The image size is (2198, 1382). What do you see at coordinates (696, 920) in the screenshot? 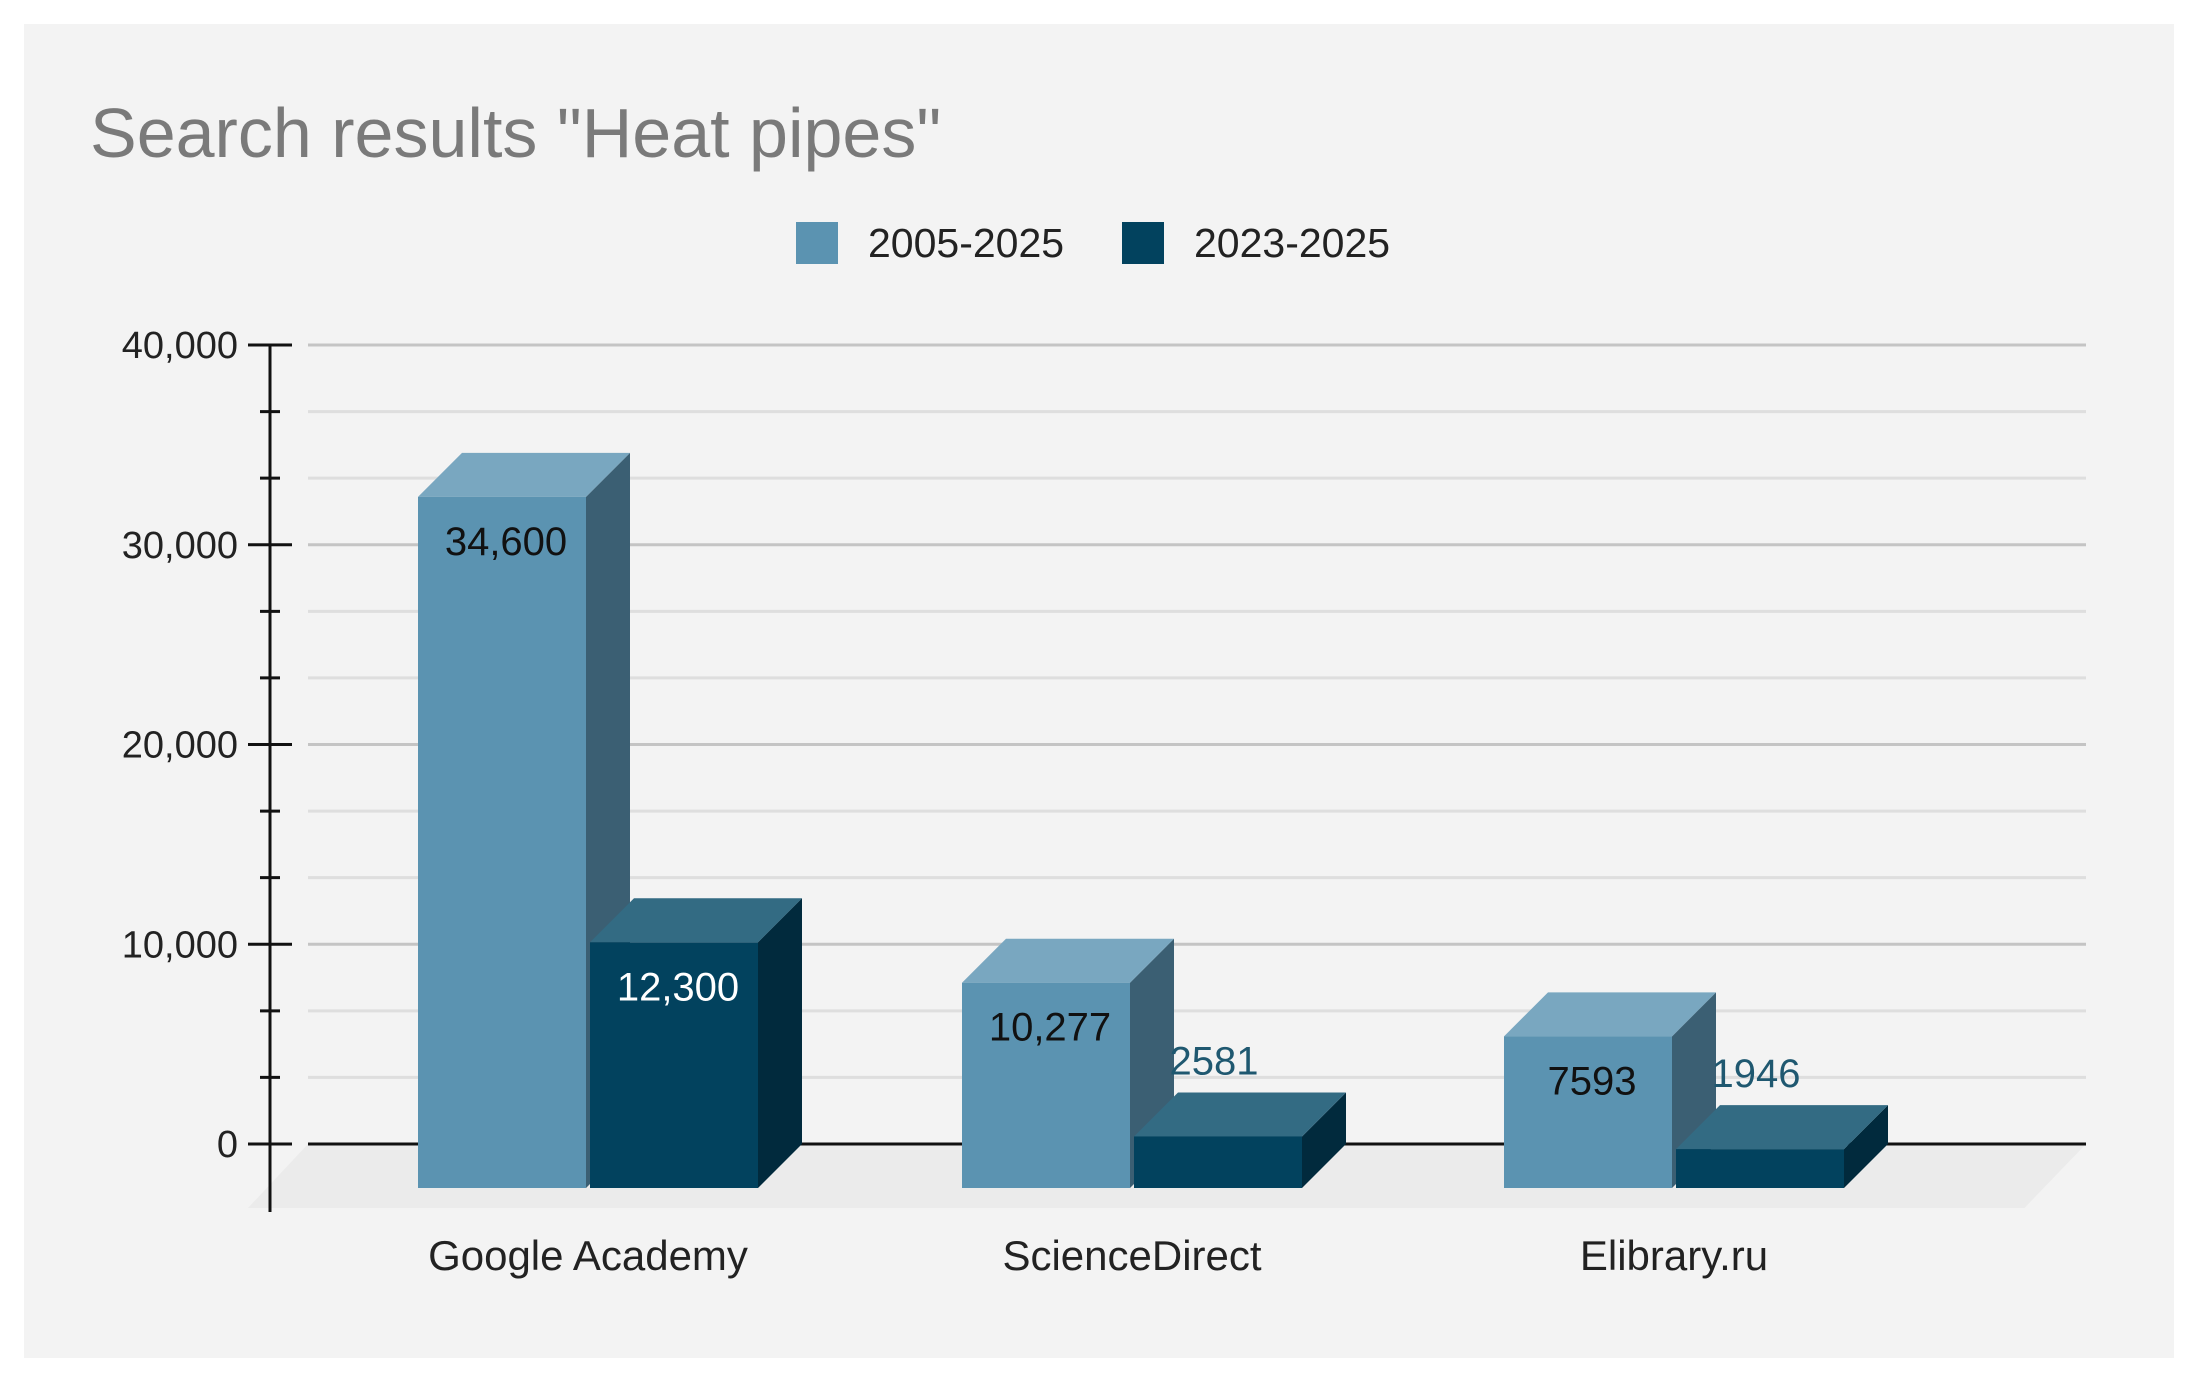
I see `bar-top-google-academy-2023-2025` at bounding box center [696, 920].